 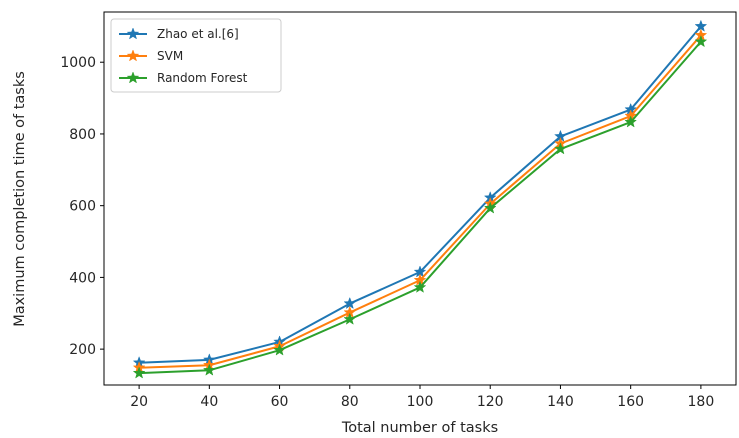 I want to click on x-tick-label: 40, so click(x=209, y=402).